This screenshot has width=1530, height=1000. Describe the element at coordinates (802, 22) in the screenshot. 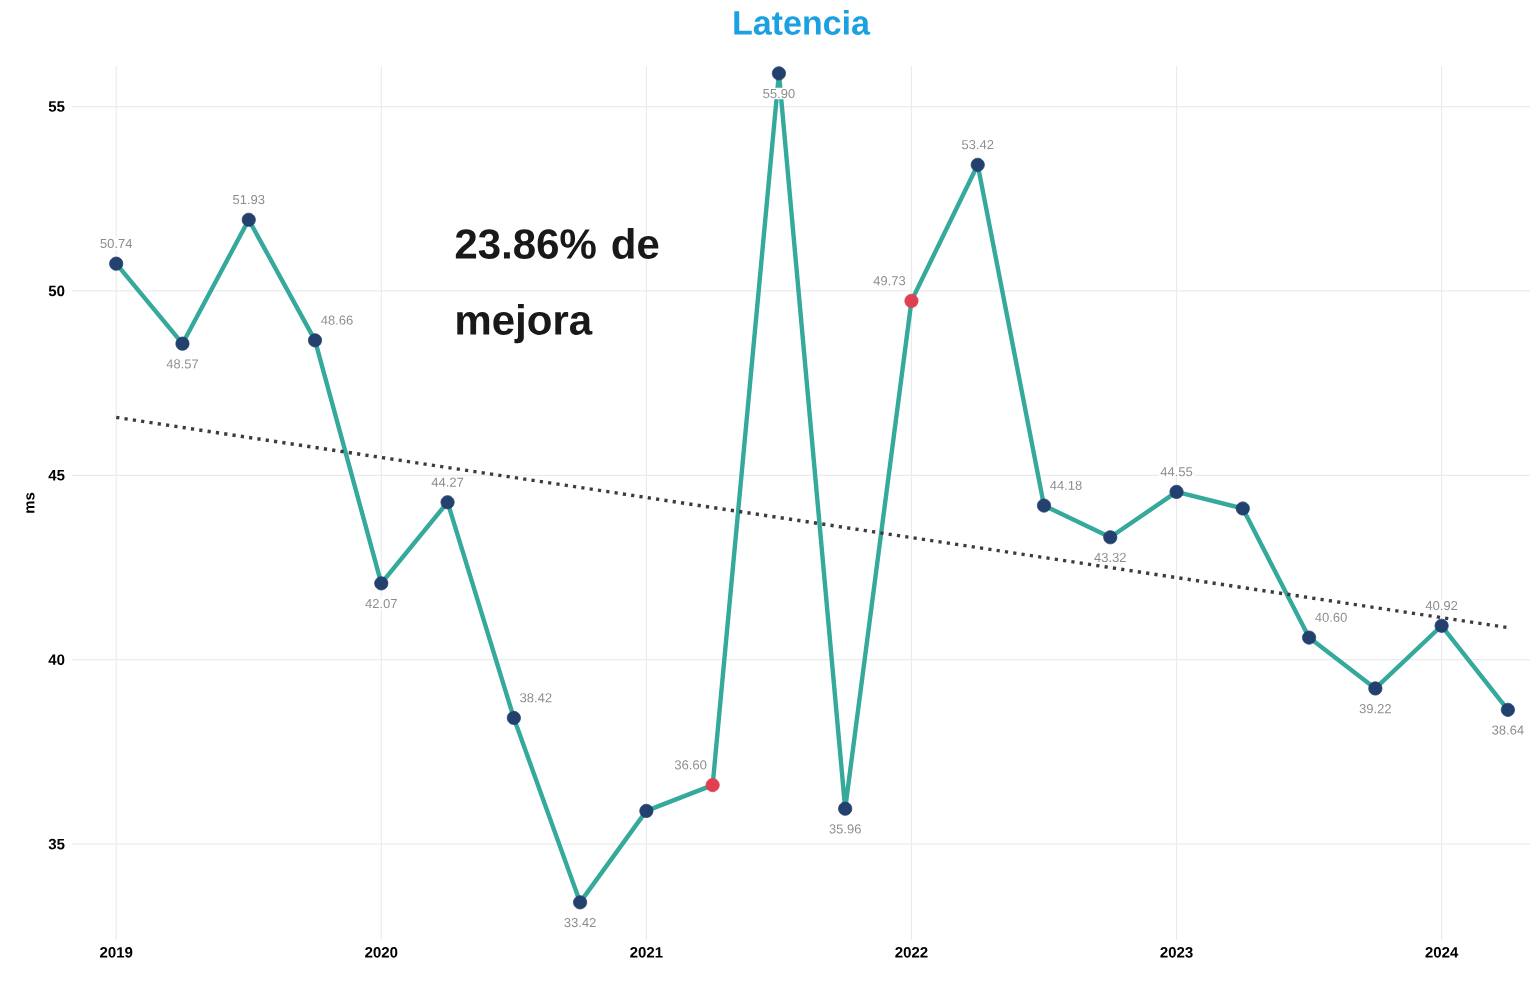

I see `chart-title: Latencia` at that location.